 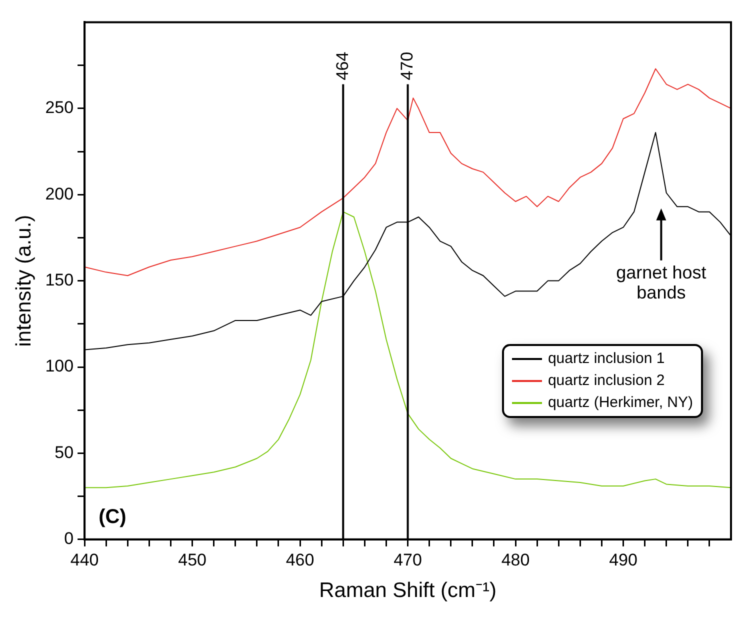 I want to click on legend-label: quartz inclusion 2, so click(x=606, y=381).